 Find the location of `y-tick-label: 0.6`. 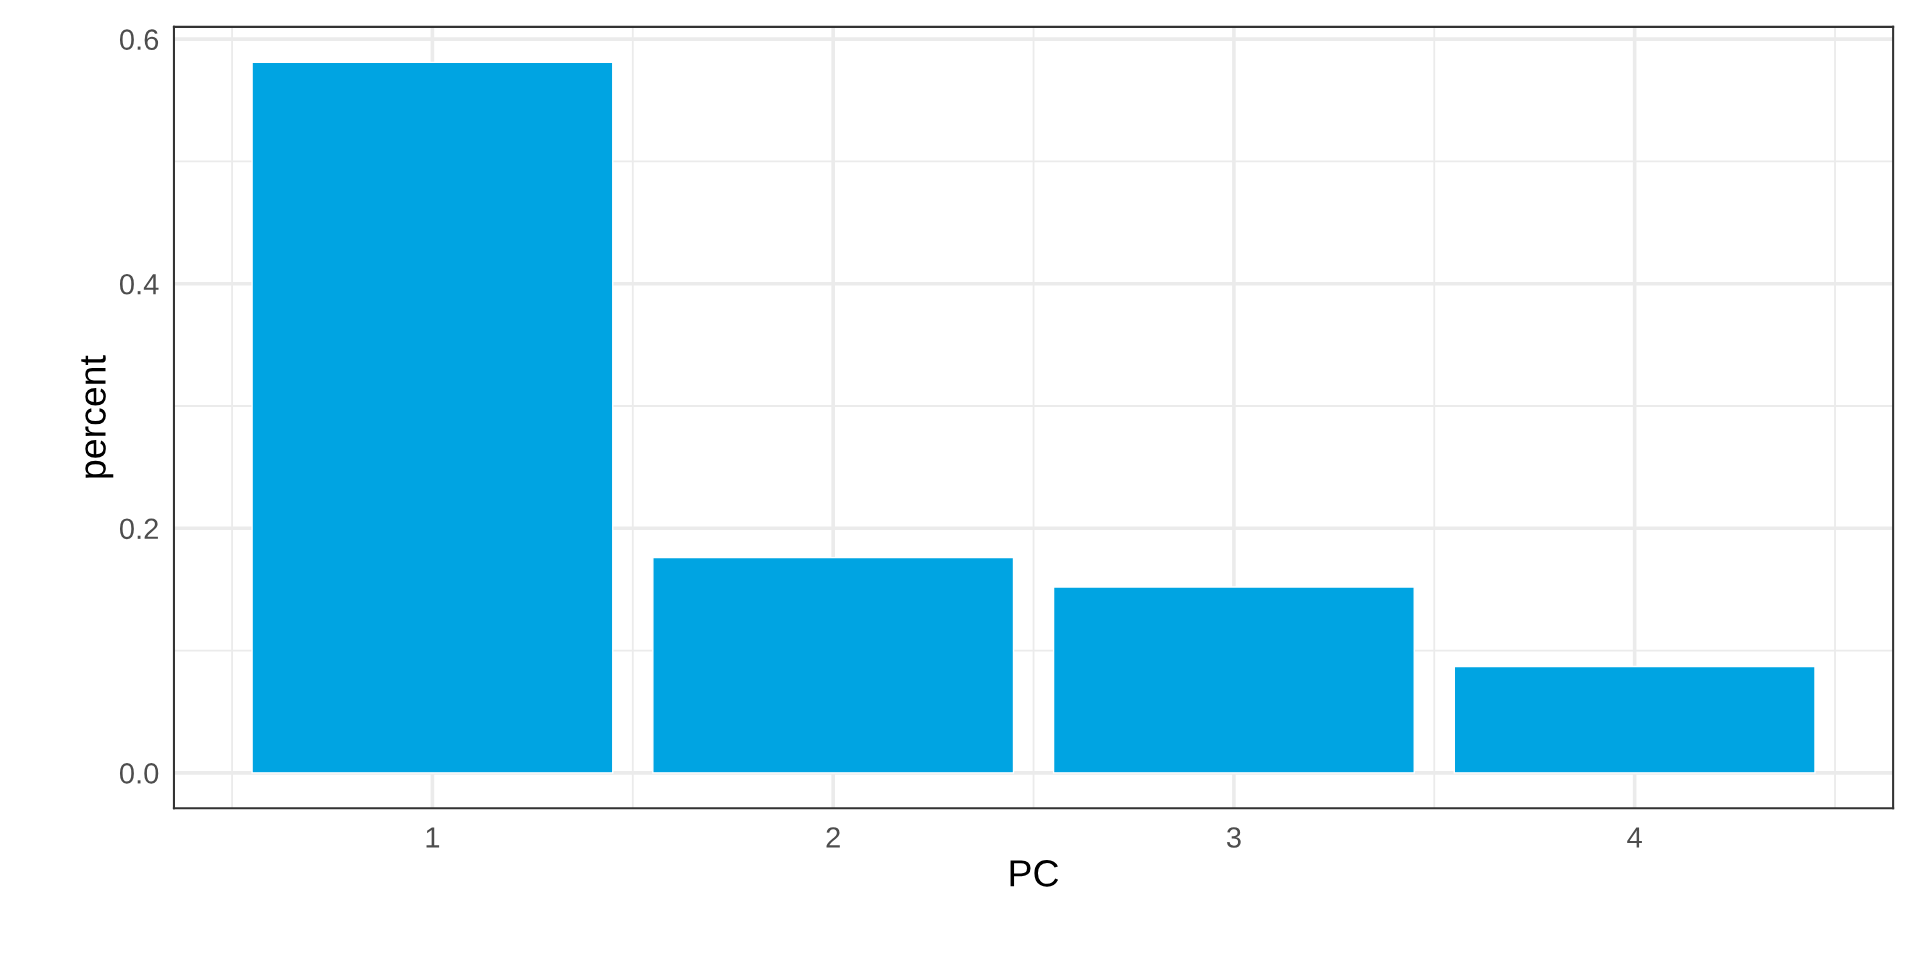

y-tick-label: 0.6 is located at coordinates (139, 39).